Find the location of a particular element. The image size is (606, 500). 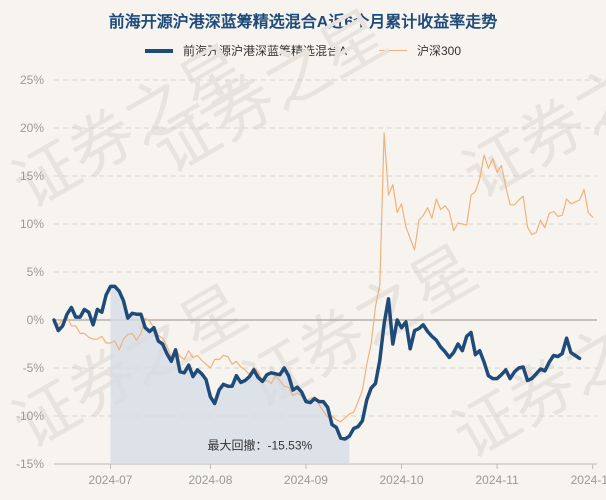

legend-swatch-index is located at coordinates (392, 50).